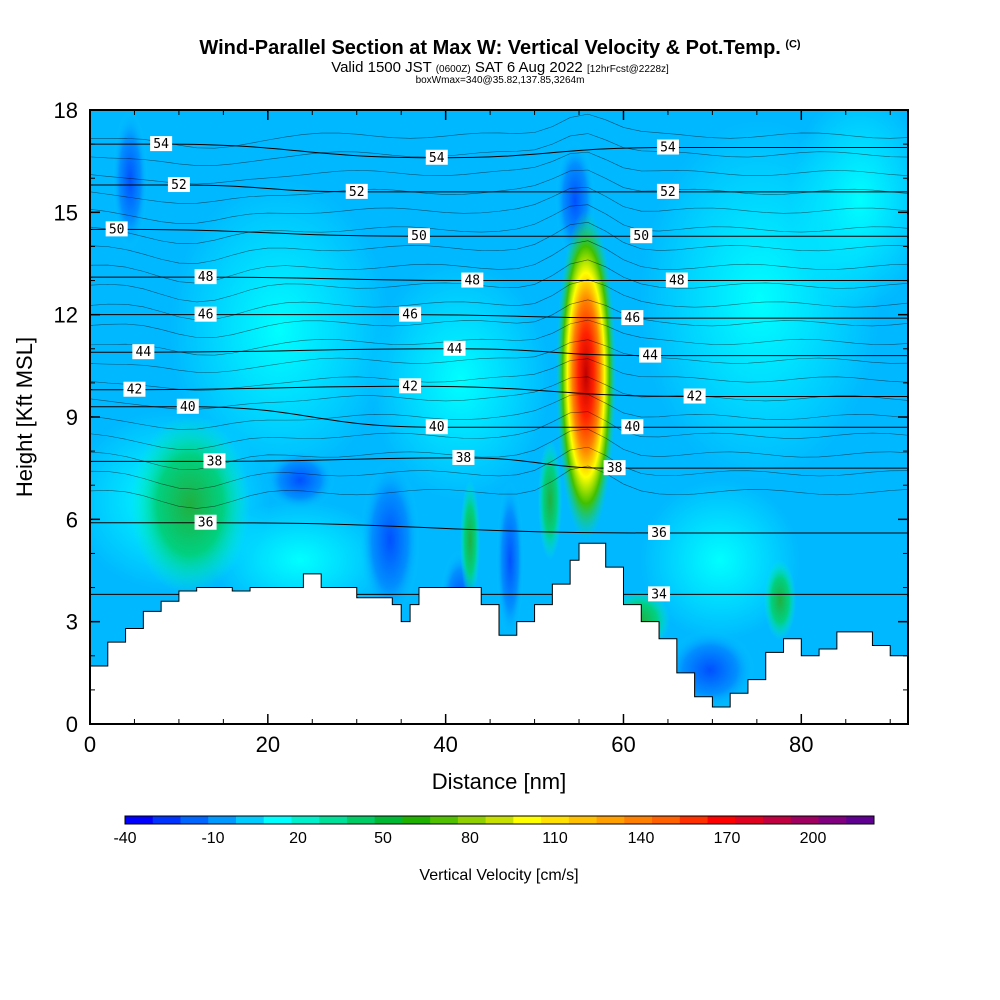 This screenshot has height=1000, width=1000. Describe the element at coordinates (124, 838) in the screenshot. I see `colorbar-tick-label: -40` at that location.